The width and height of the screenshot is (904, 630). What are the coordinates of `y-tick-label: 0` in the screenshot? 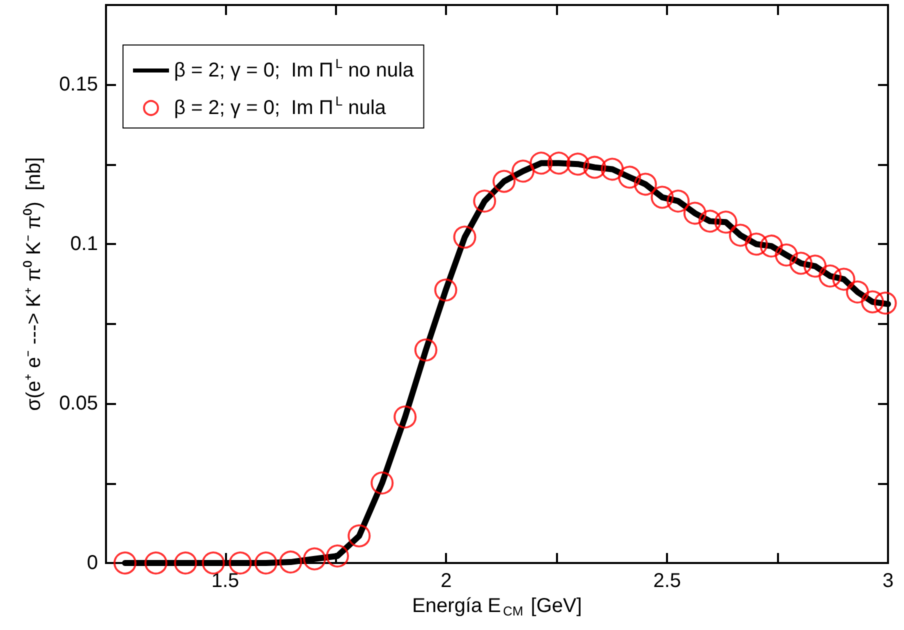 It's located at (92, 563).